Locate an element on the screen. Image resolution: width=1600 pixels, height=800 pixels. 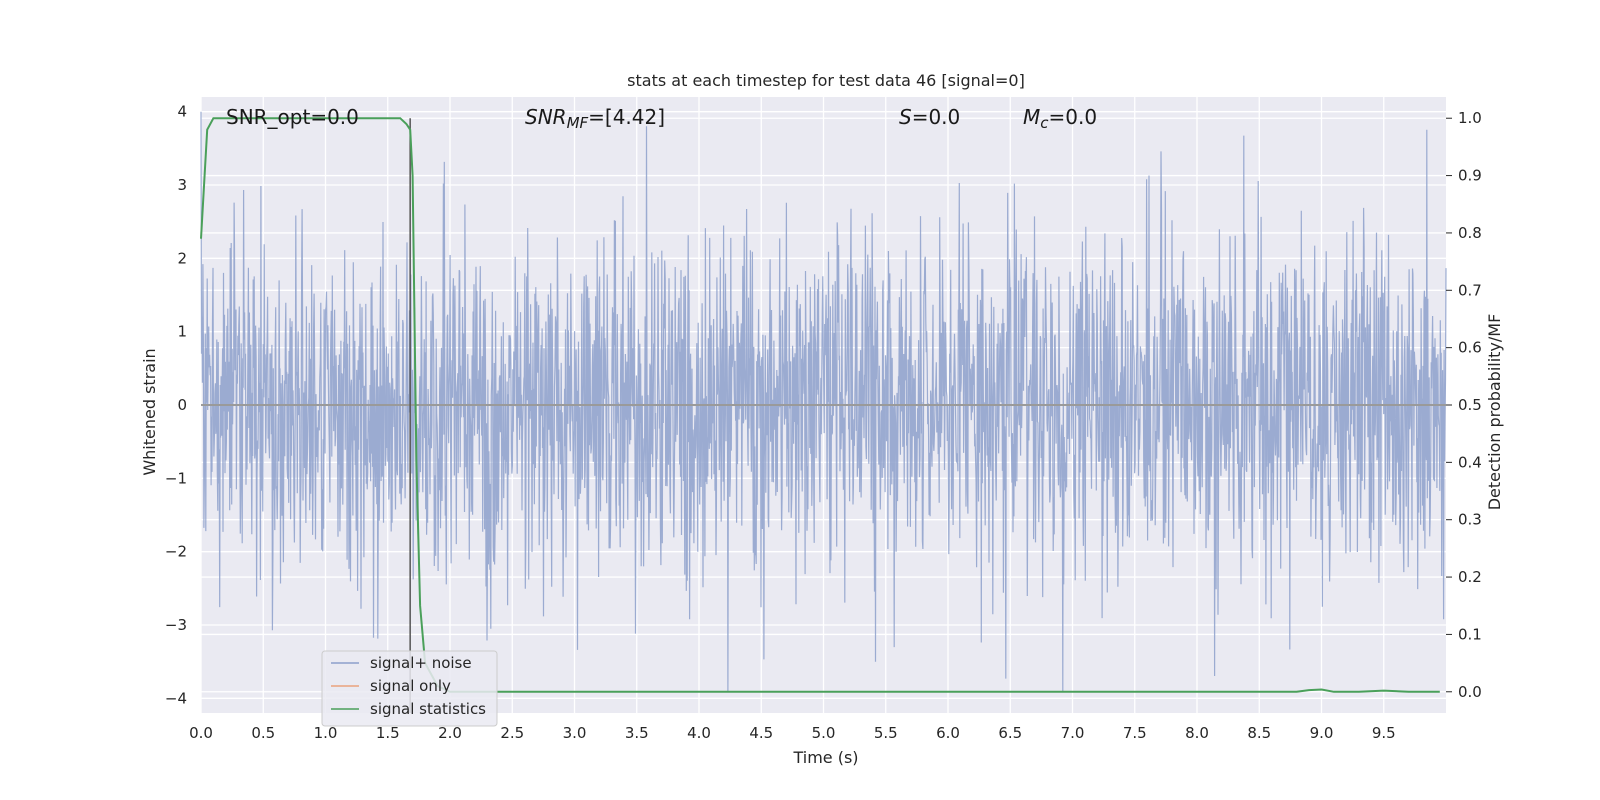
x-tick-label: 1.0 is located at coordinates (326, 733).